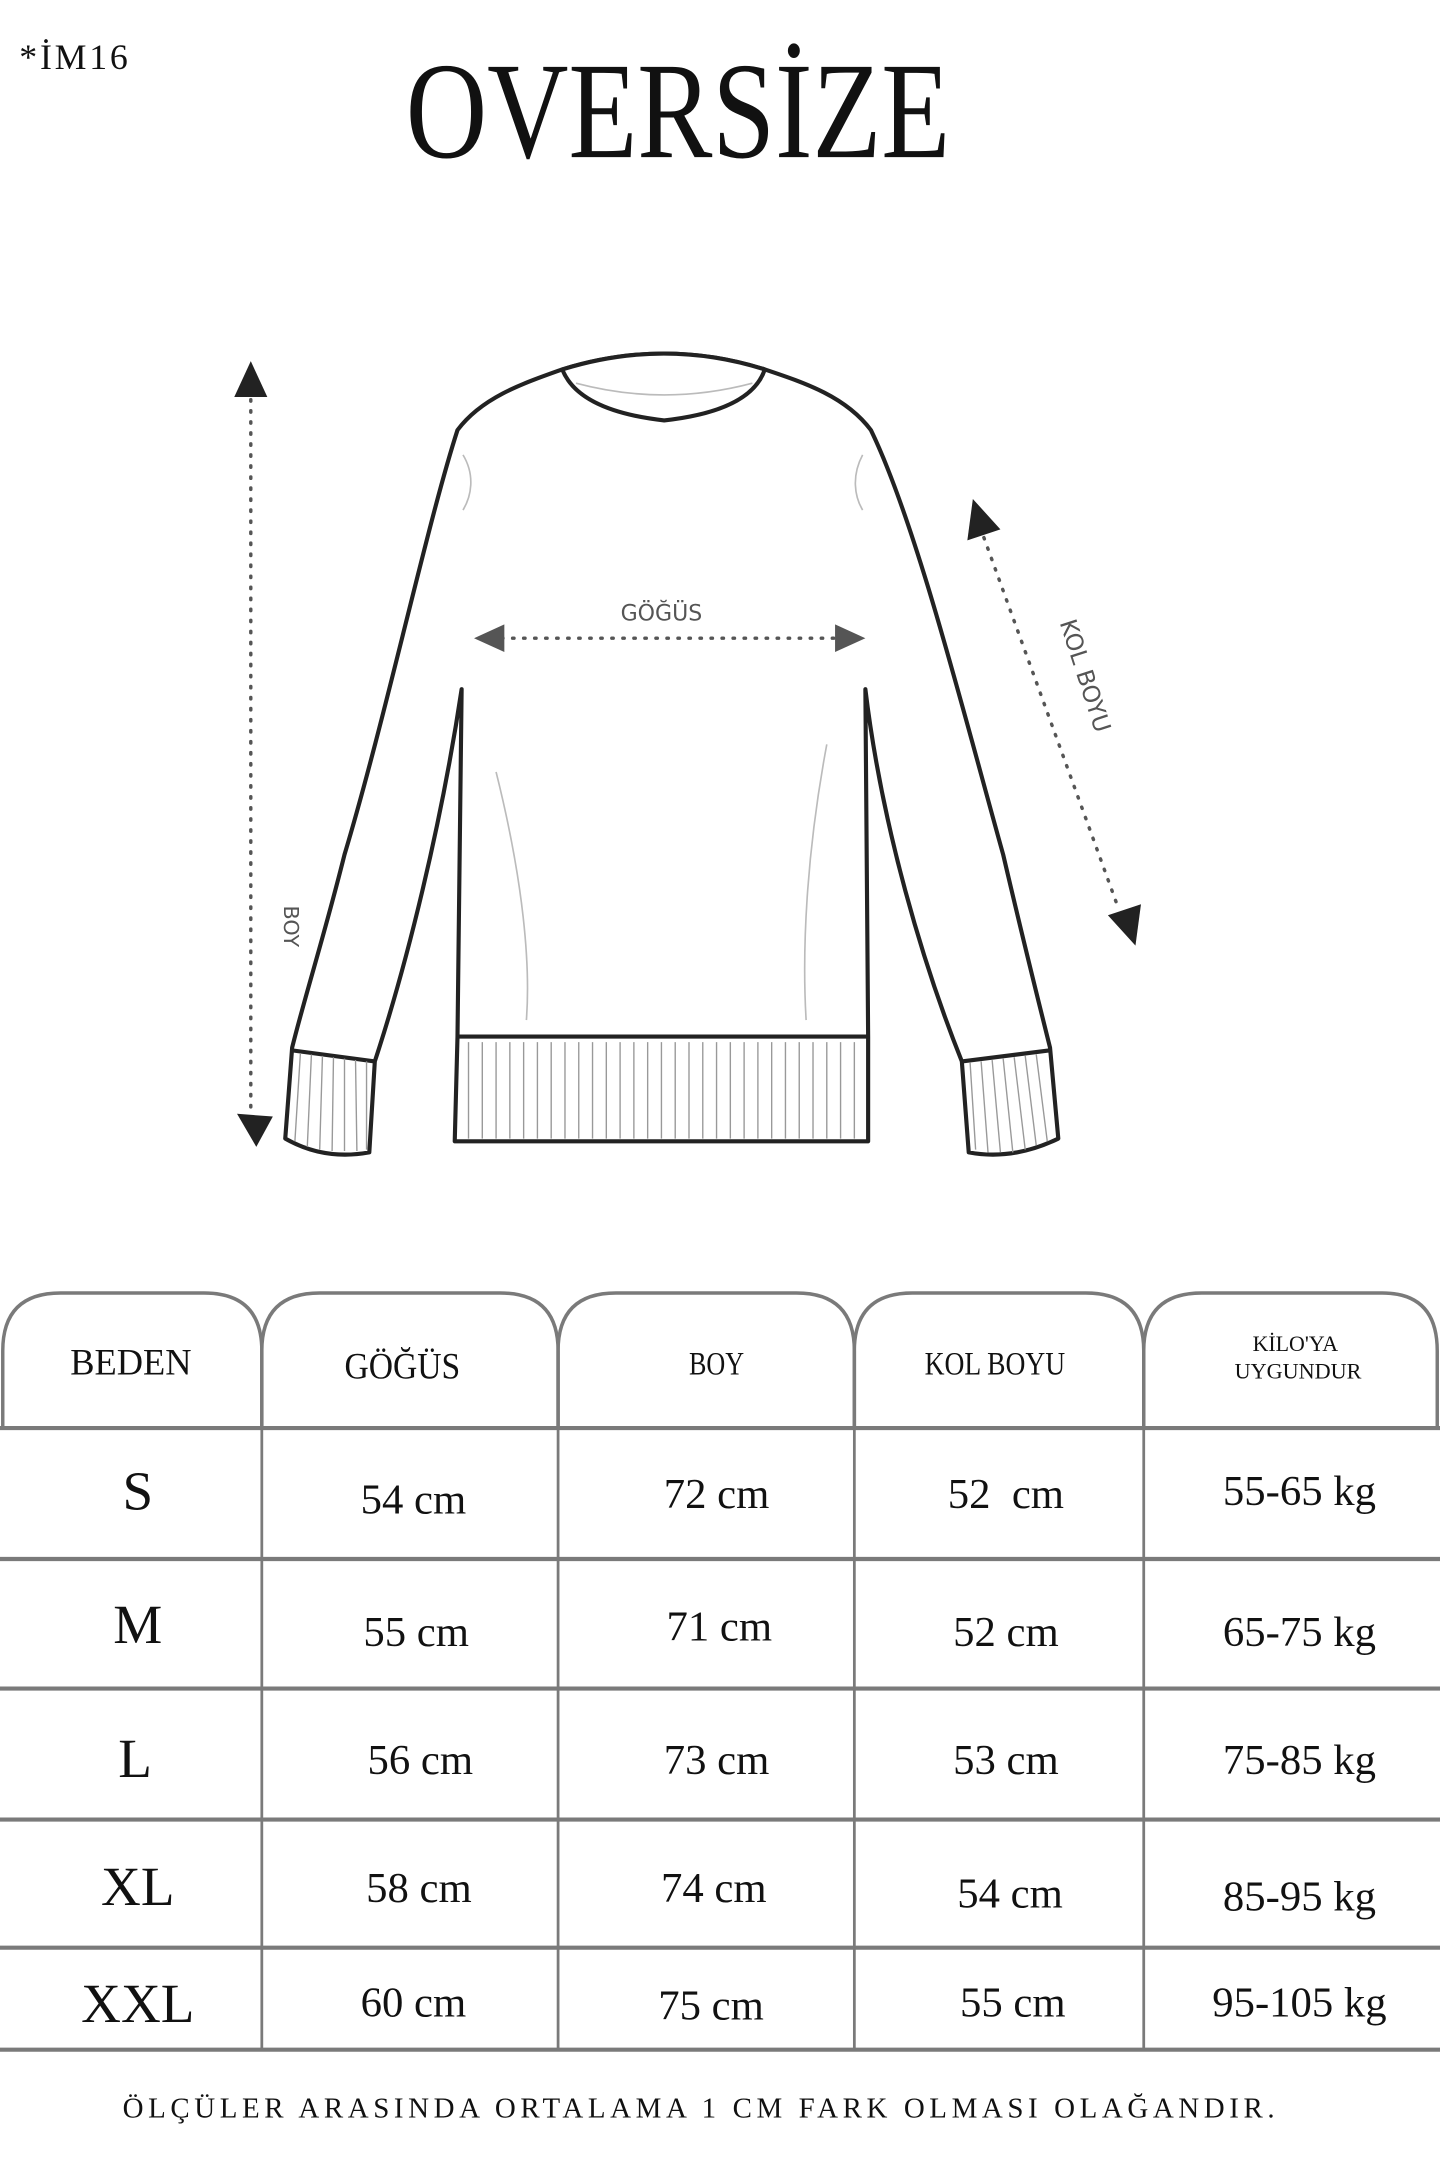 The image size is (1440, 2160). I want to click on size-cell: XXL, so click(137, 2003).